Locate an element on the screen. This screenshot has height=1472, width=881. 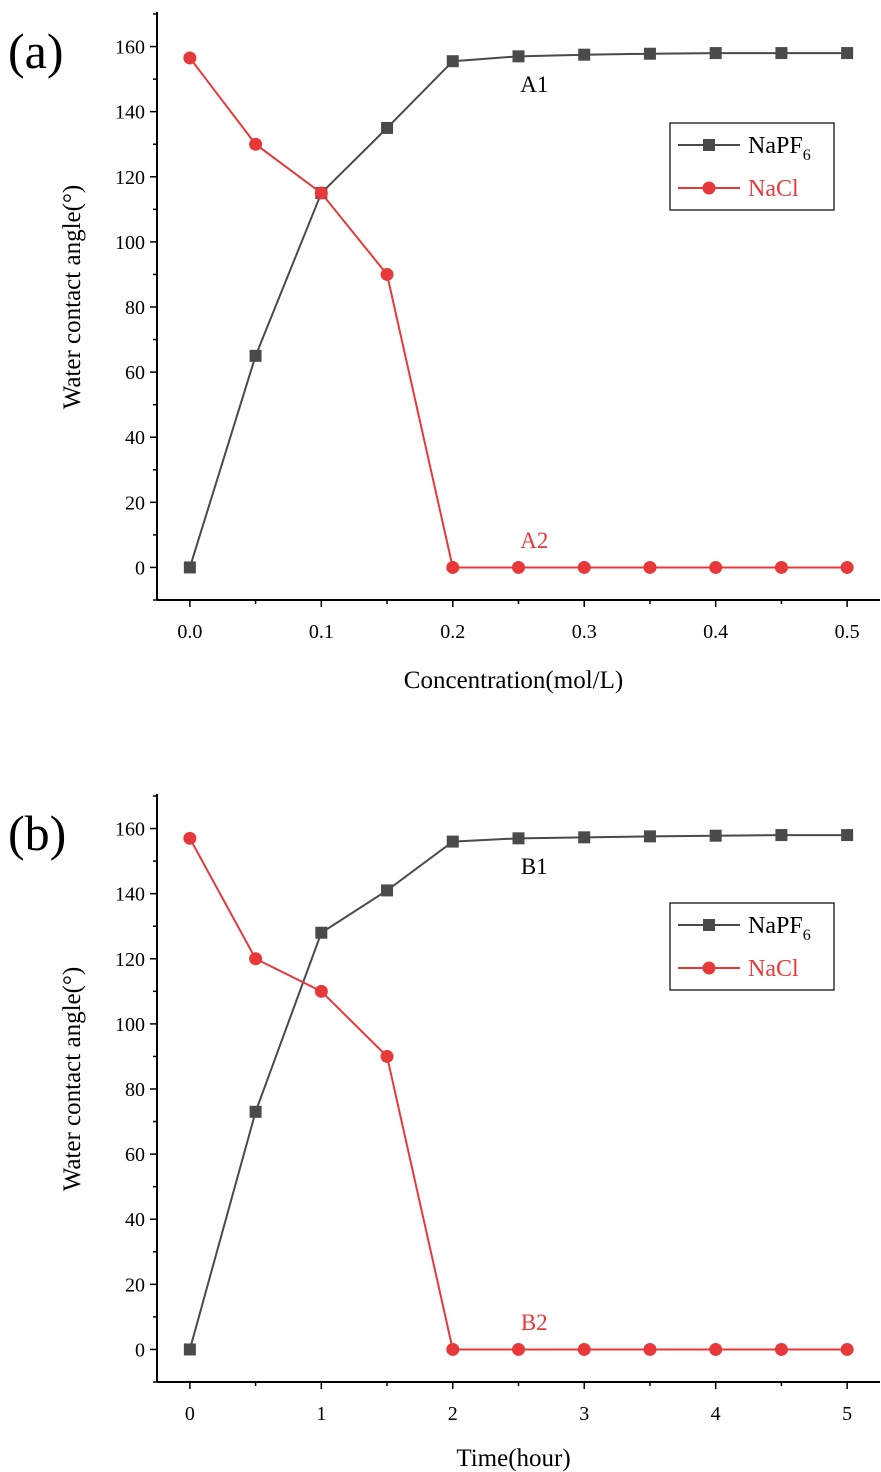
annotation-b1: B1 is located at coordinates (534, 866).